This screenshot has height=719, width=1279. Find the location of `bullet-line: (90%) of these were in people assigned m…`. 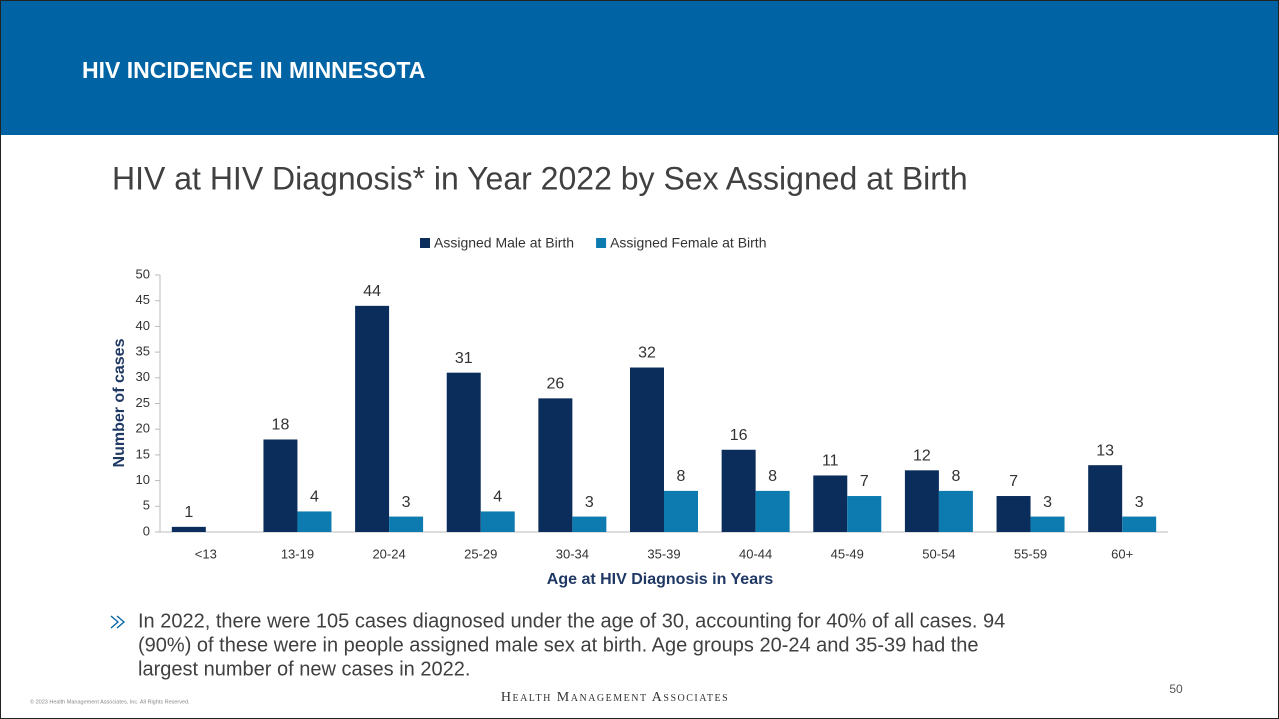

bullet-line: (90%) of these were in people assigned m… is located at coordinates (558, 645).